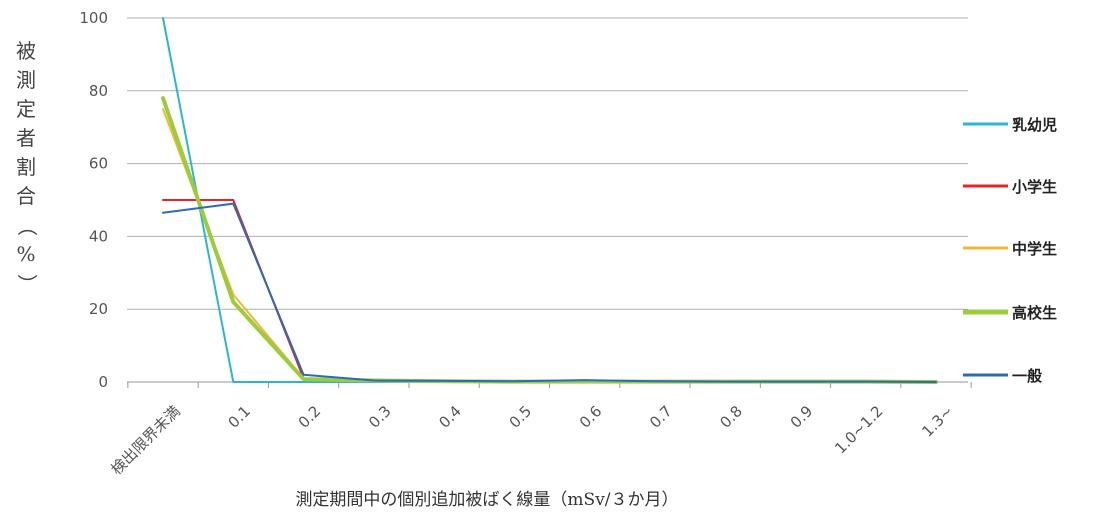 The height and width of the screenshot is (517, 1095). Describe the element at coordinates (937, 421) in the screenshot. I see `x-tick-label: 1.3~` at that location.